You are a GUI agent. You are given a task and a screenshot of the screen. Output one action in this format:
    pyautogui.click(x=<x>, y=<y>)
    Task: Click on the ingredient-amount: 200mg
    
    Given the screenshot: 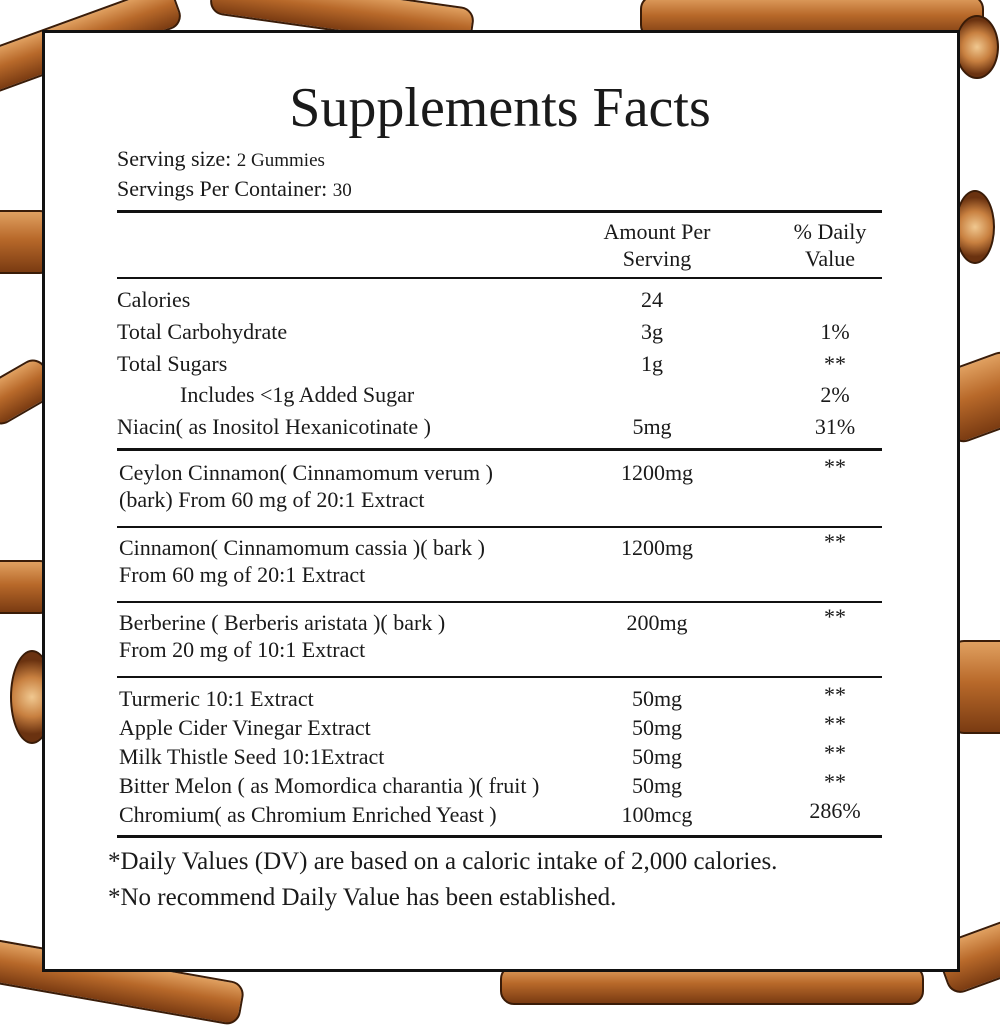 What is the action you would take?
    pyautogui.click(x=657, y=622)
    